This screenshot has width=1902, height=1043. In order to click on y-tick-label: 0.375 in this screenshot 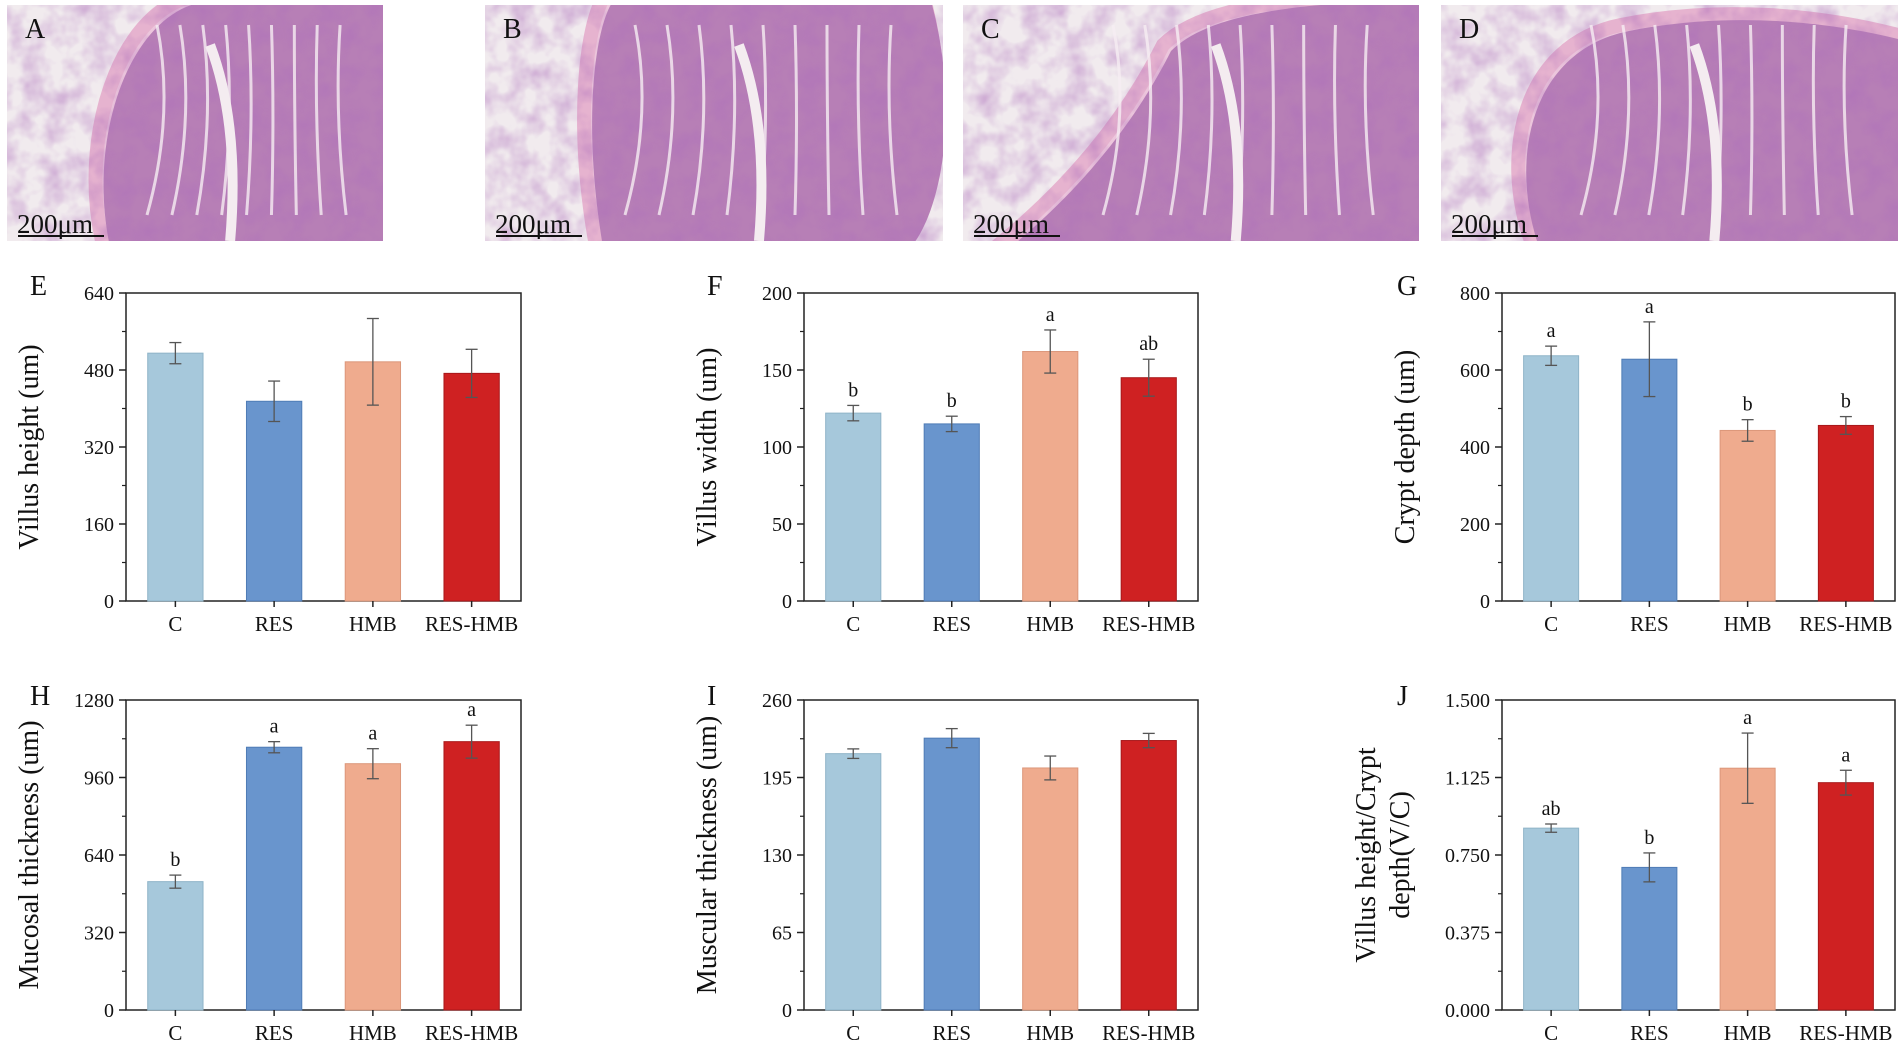, I will do `click(1467, 934)`.